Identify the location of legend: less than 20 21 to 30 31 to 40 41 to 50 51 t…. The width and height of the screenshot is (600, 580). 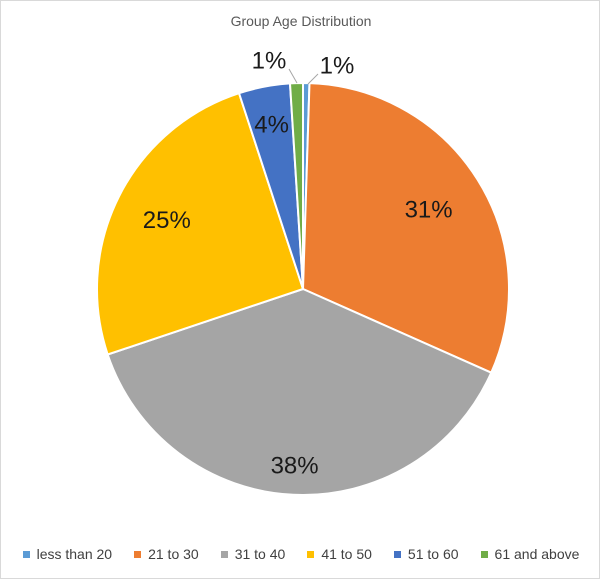
(300, 554).